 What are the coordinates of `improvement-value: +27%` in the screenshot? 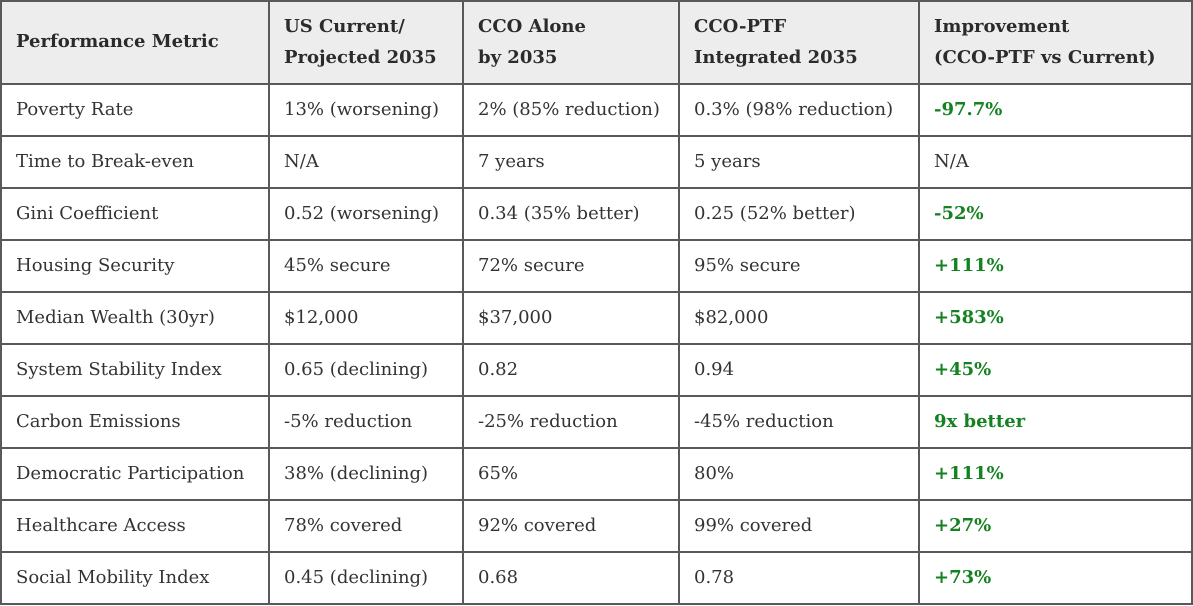 It's located at (963, 526).